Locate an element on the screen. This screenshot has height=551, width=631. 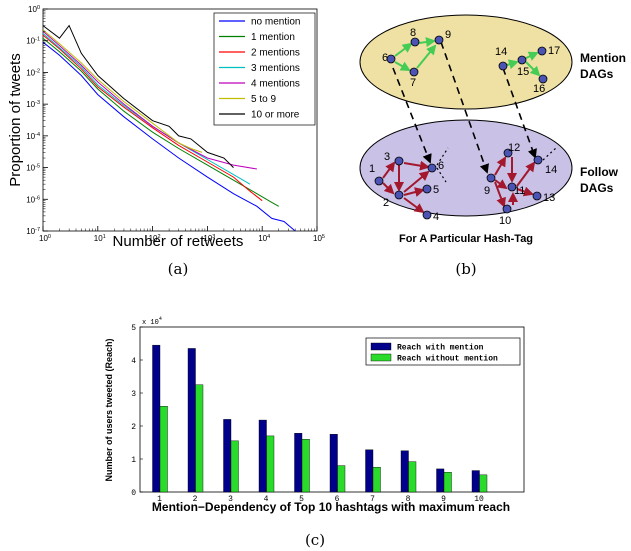
series-line-no-mention is located at coordinates (169, 136).